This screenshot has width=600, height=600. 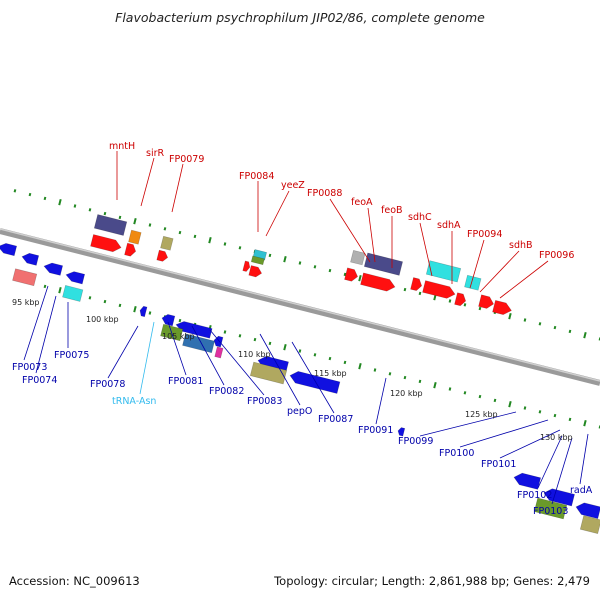 What do you see at coordinates (330, 373) in the screenshot?
I see `scale-label-115: 115 kbp` at bounding box center [330, 373].